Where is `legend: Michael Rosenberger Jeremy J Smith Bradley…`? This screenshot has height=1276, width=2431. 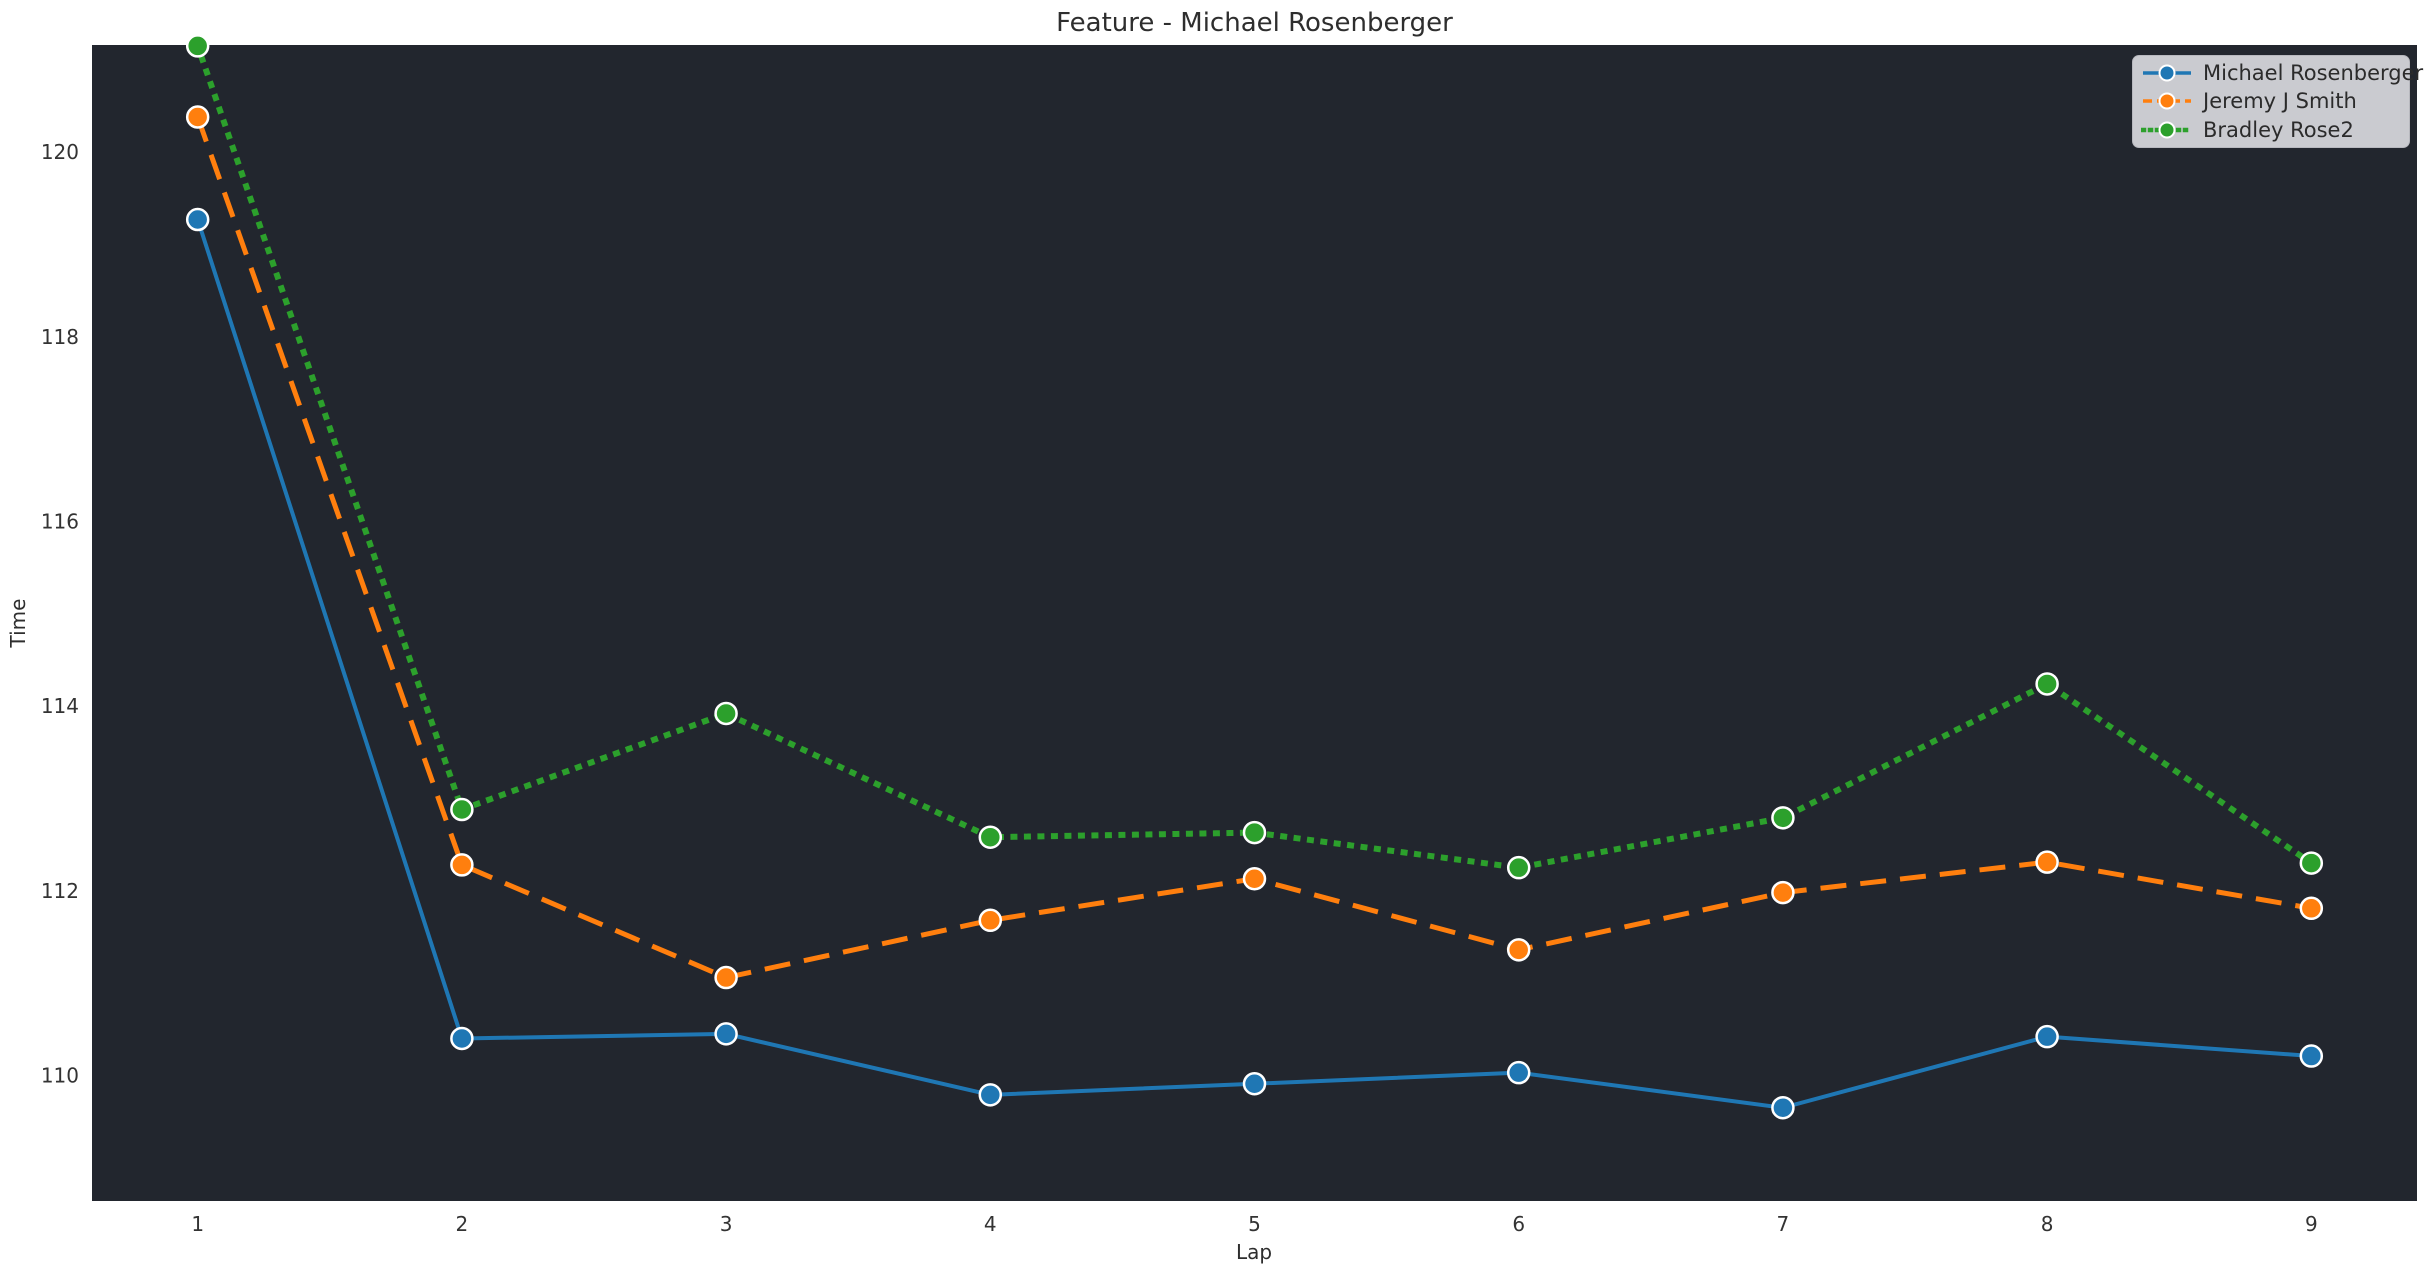
legend: Michael Rosenberger Jeremy J Smith Bradley… is located at coordinates (2277, 101).